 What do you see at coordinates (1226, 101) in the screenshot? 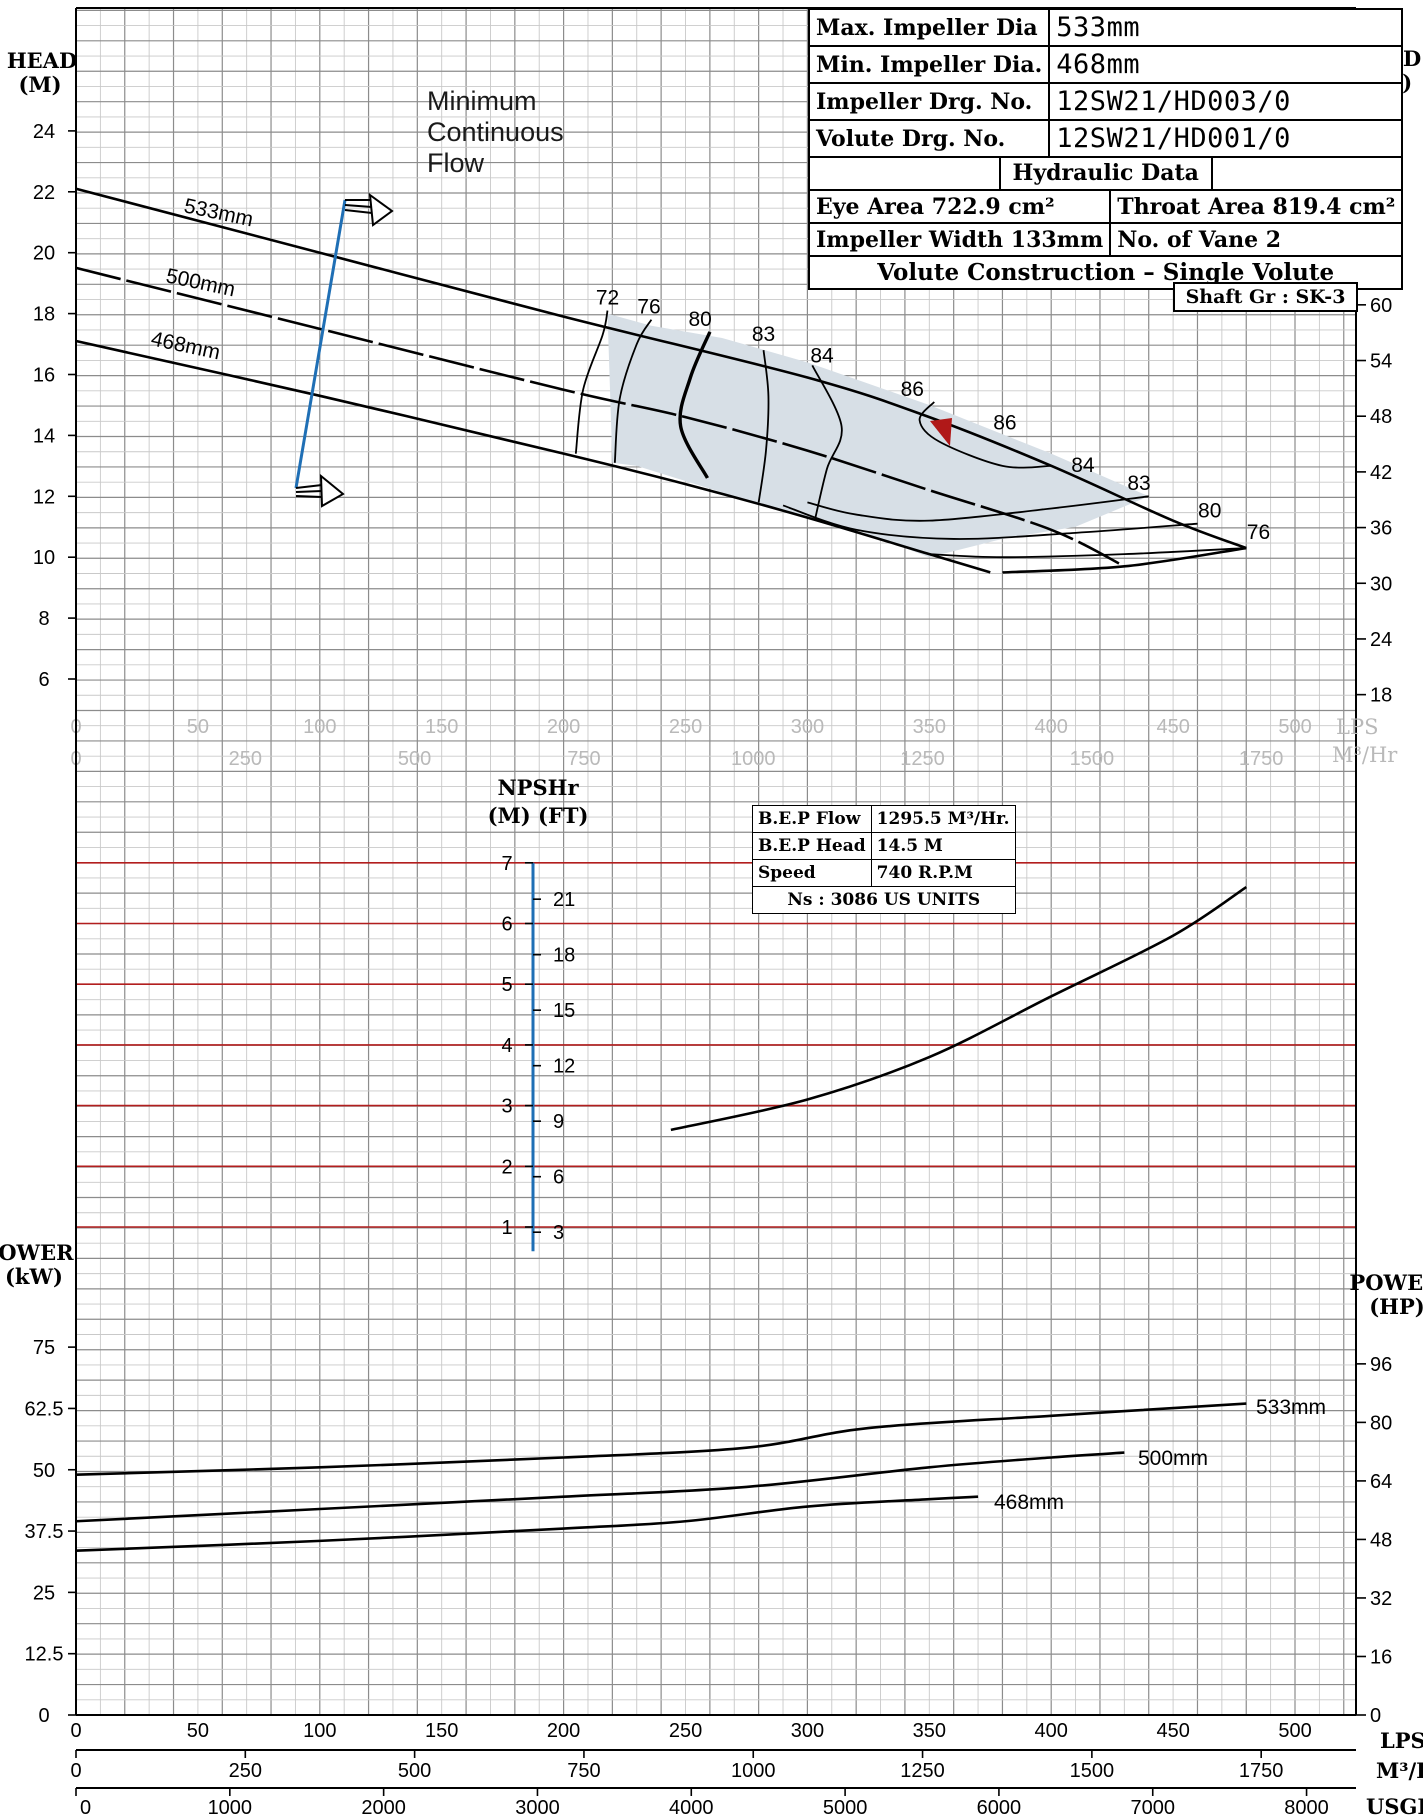
I see `impeller-drg-value: 12SW21/HD003/0` at bounding box center [1226, 101].